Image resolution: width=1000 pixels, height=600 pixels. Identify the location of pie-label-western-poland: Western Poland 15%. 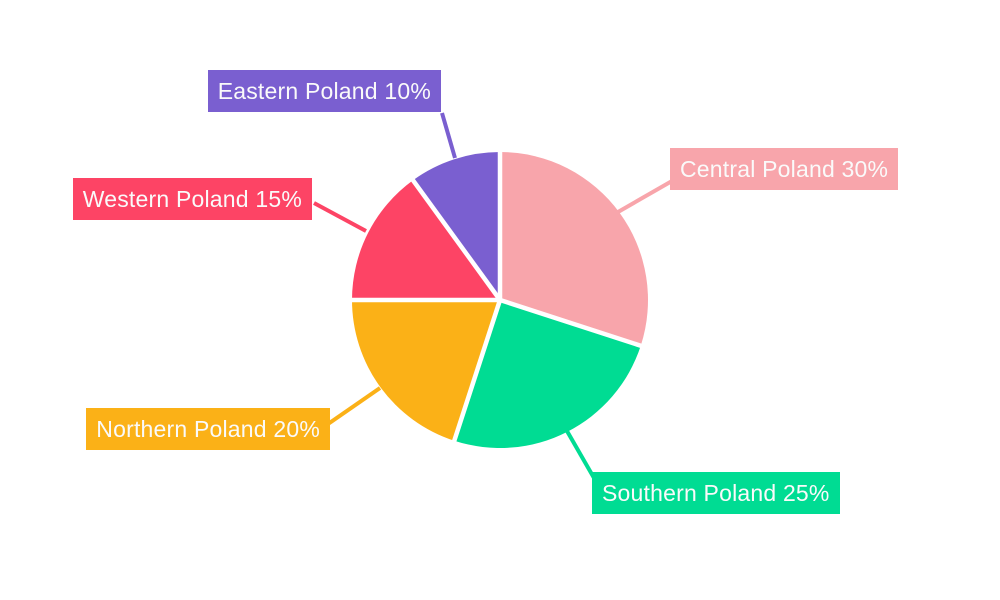
(192, 199).